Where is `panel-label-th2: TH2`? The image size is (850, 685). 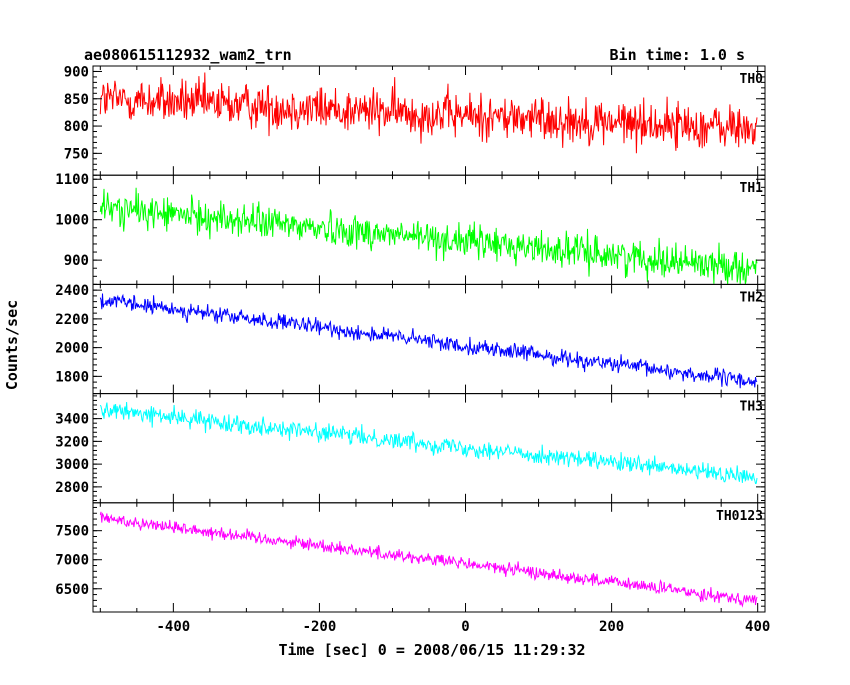 panel-label-th2: TH2 is located at coordinates (751, 297).